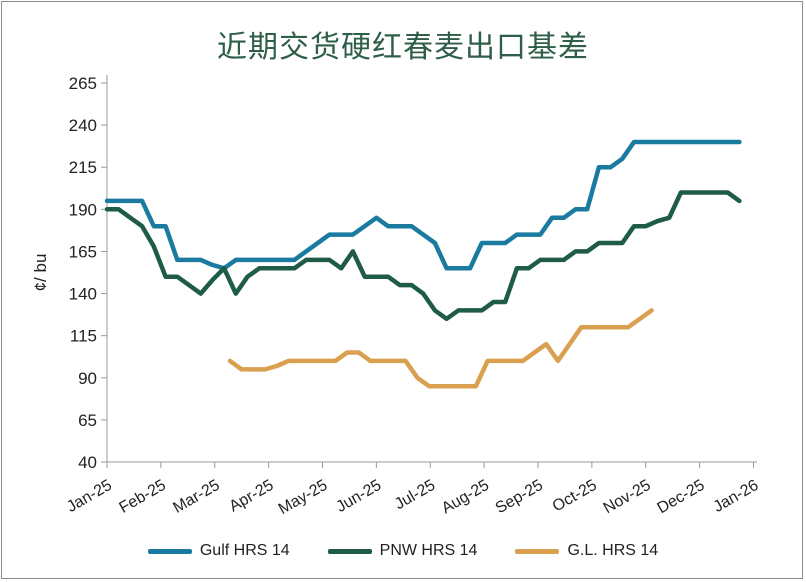  Describe the element at coordinates (196, 497) in the screenshot. I see `x-tick-label: Mar-25` at that location.